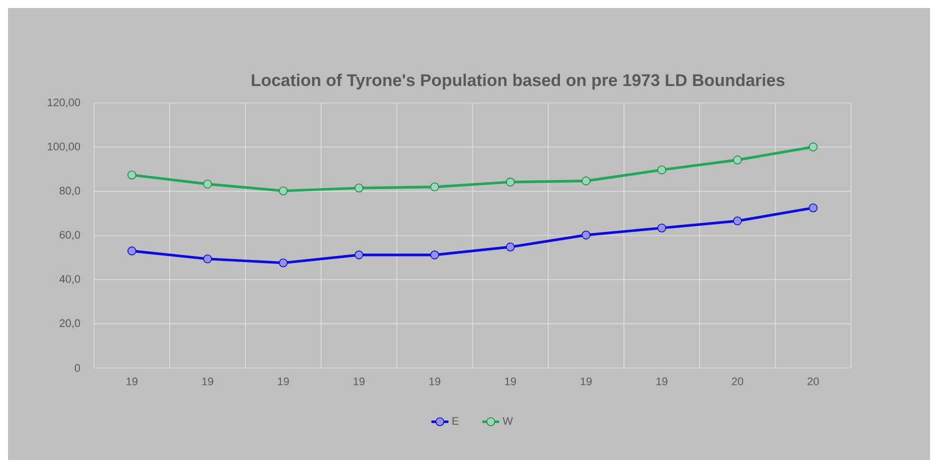 The image size is (938, 468). What do you see at coordinates (64, 103) in the screenshot?
I see `y-tick-label: 120,00` at bounding box center [64, 103].